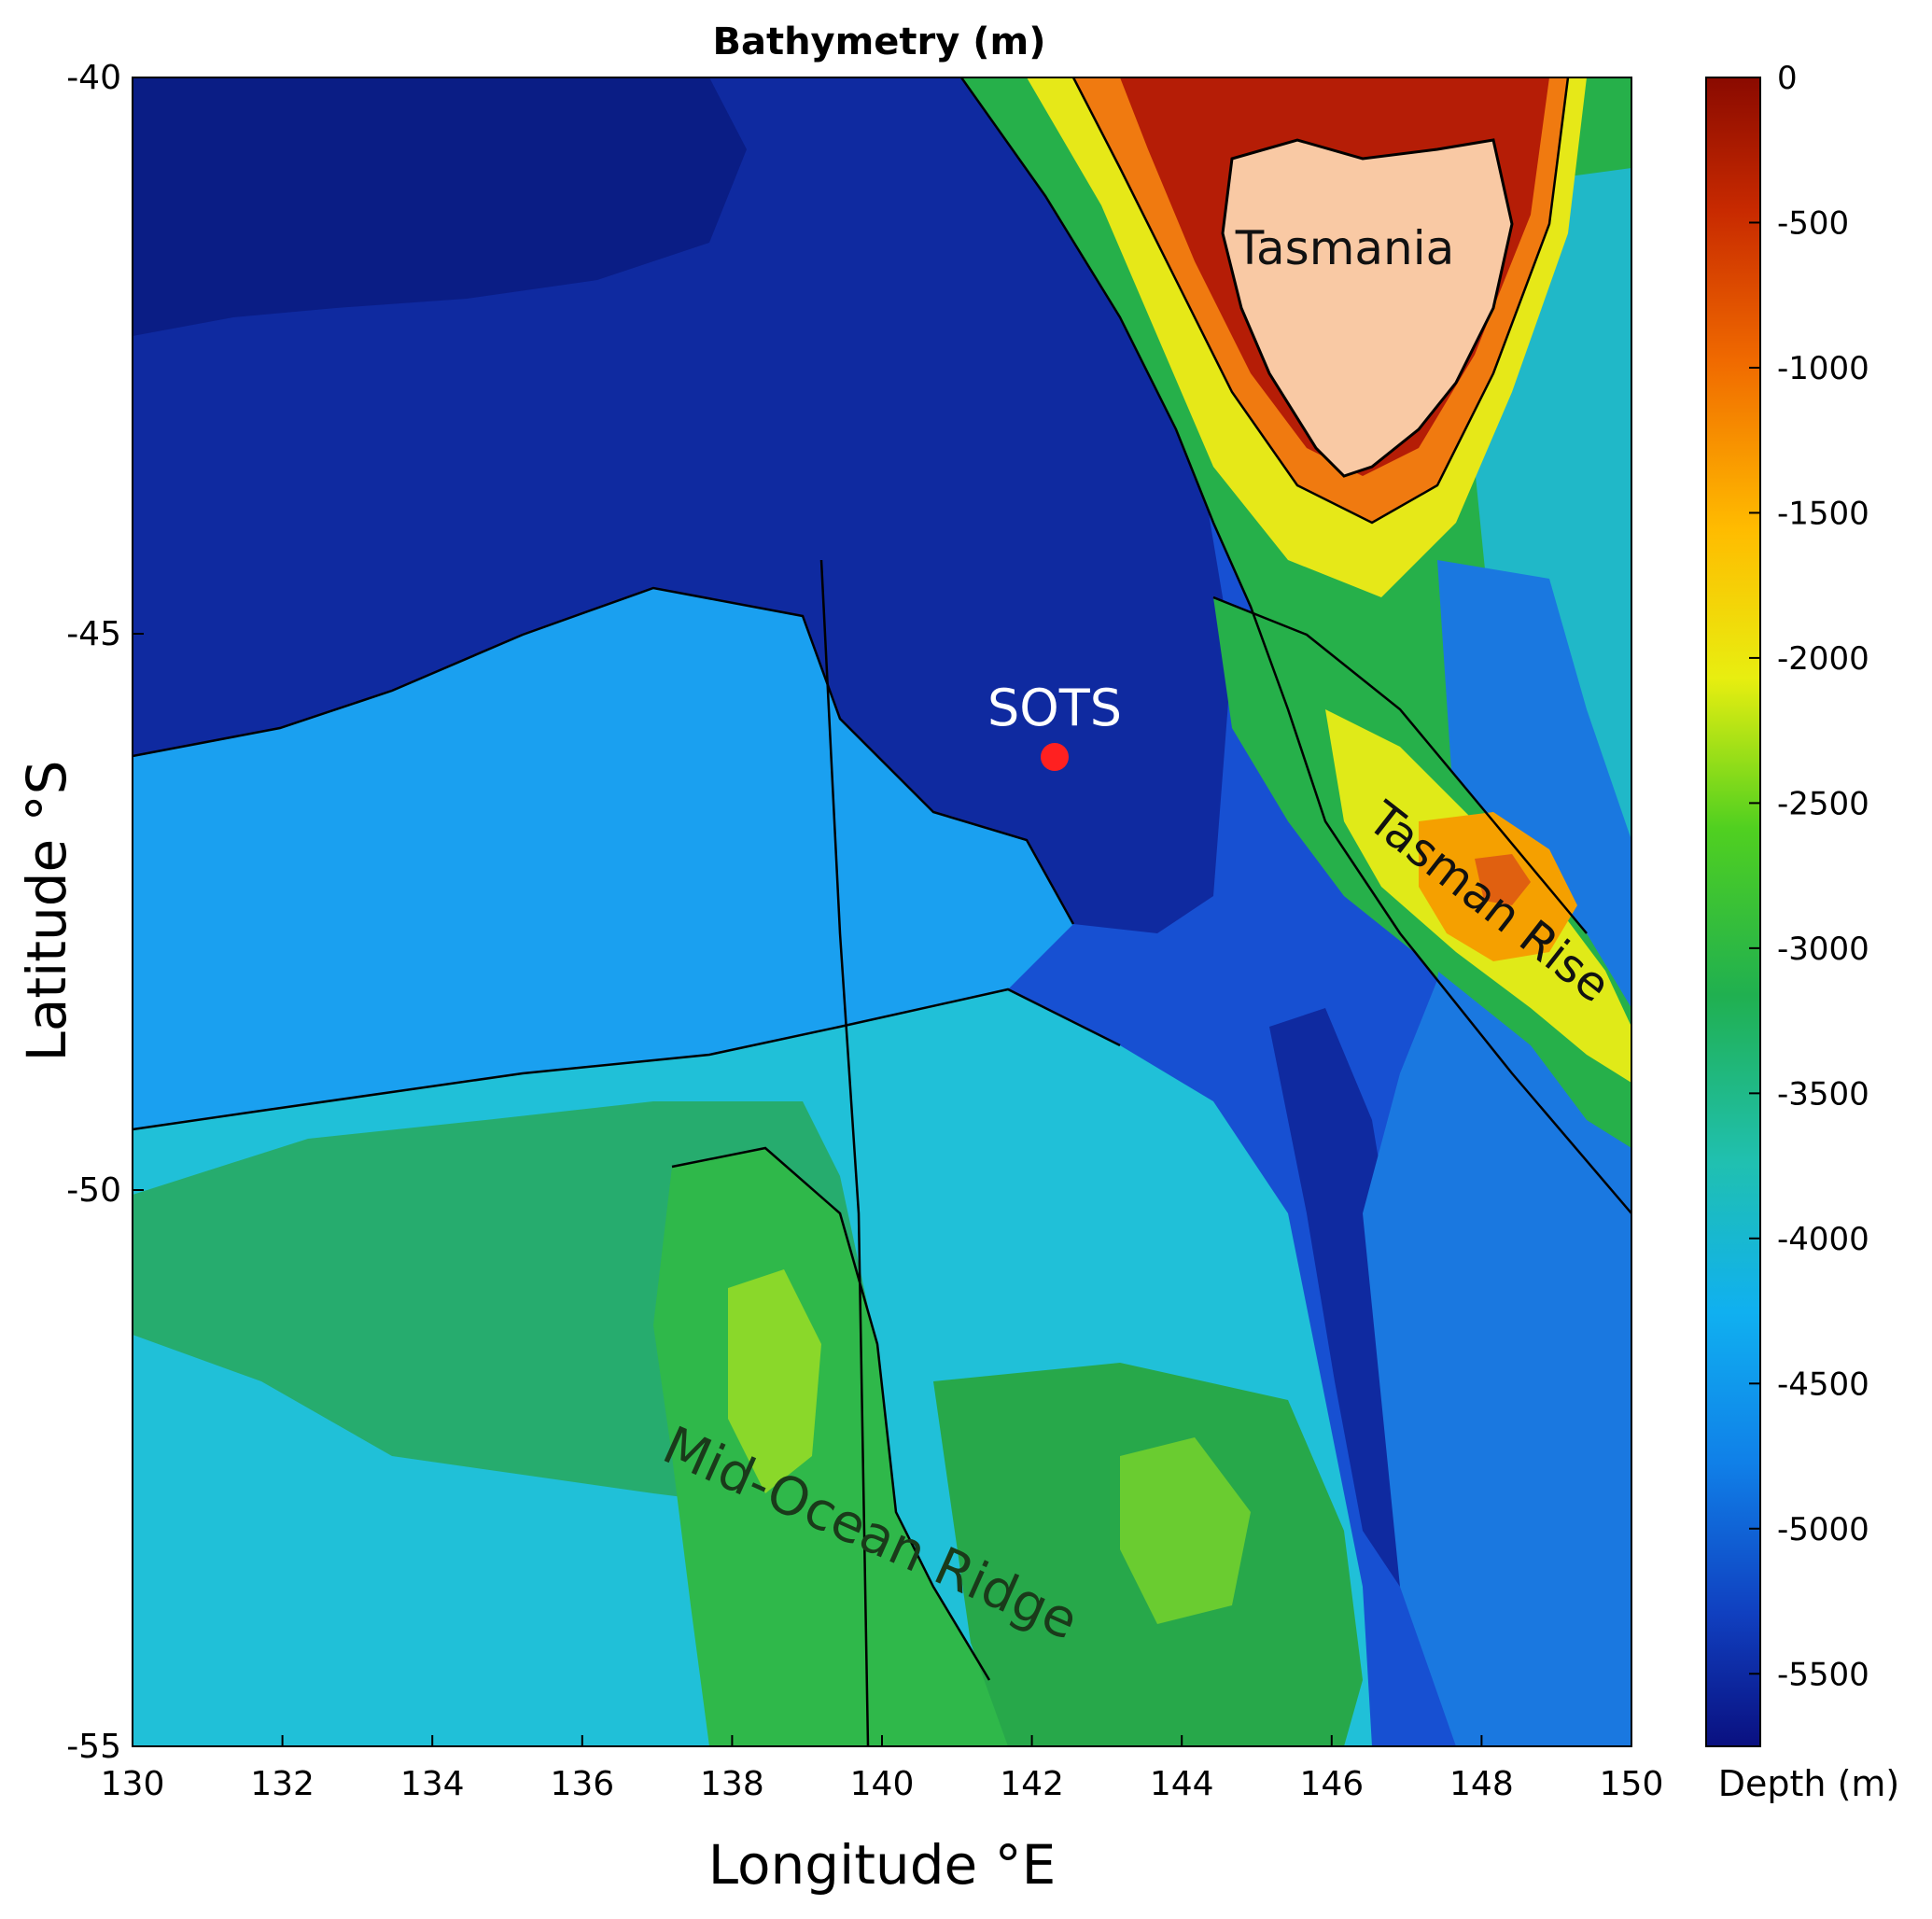 This screenshot has height=1919, width=1932. I want to click on ridge-east-light, so click(1185, 1530).